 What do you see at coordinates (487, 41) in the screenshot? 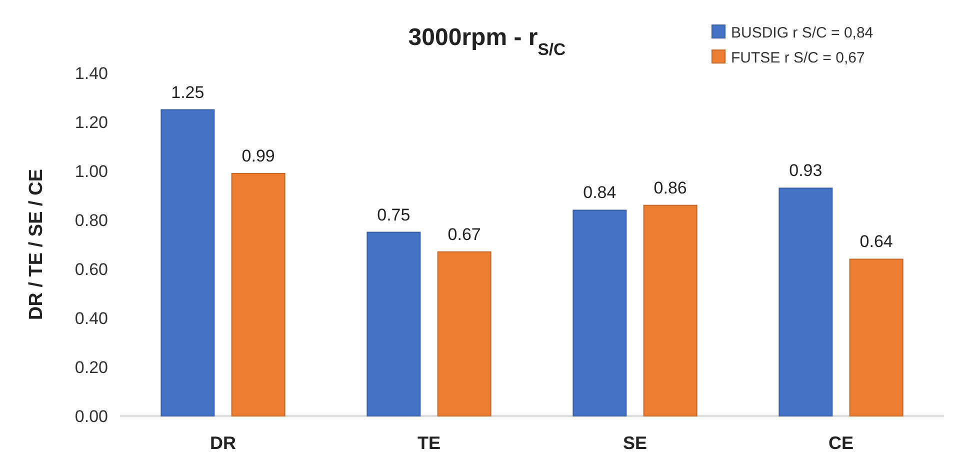
I see `chart-title: 3000rpm - r$_{S/C}$` at bounding box center [487, 41].